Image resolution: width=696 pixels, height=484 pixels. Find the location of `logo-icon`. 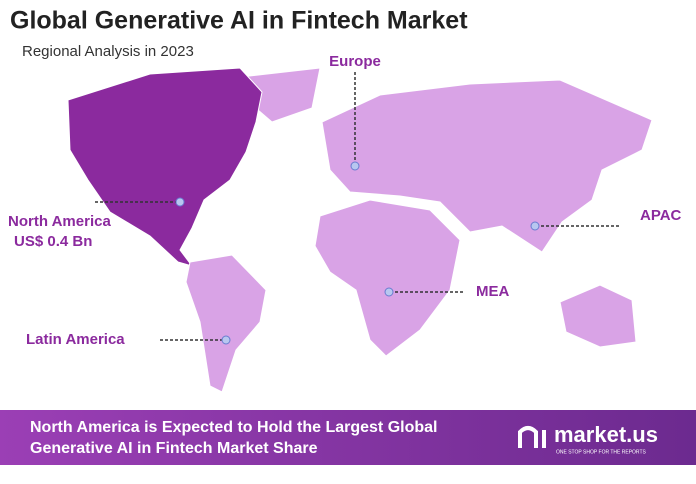

logo-icon is located at coordinates (532, 437).